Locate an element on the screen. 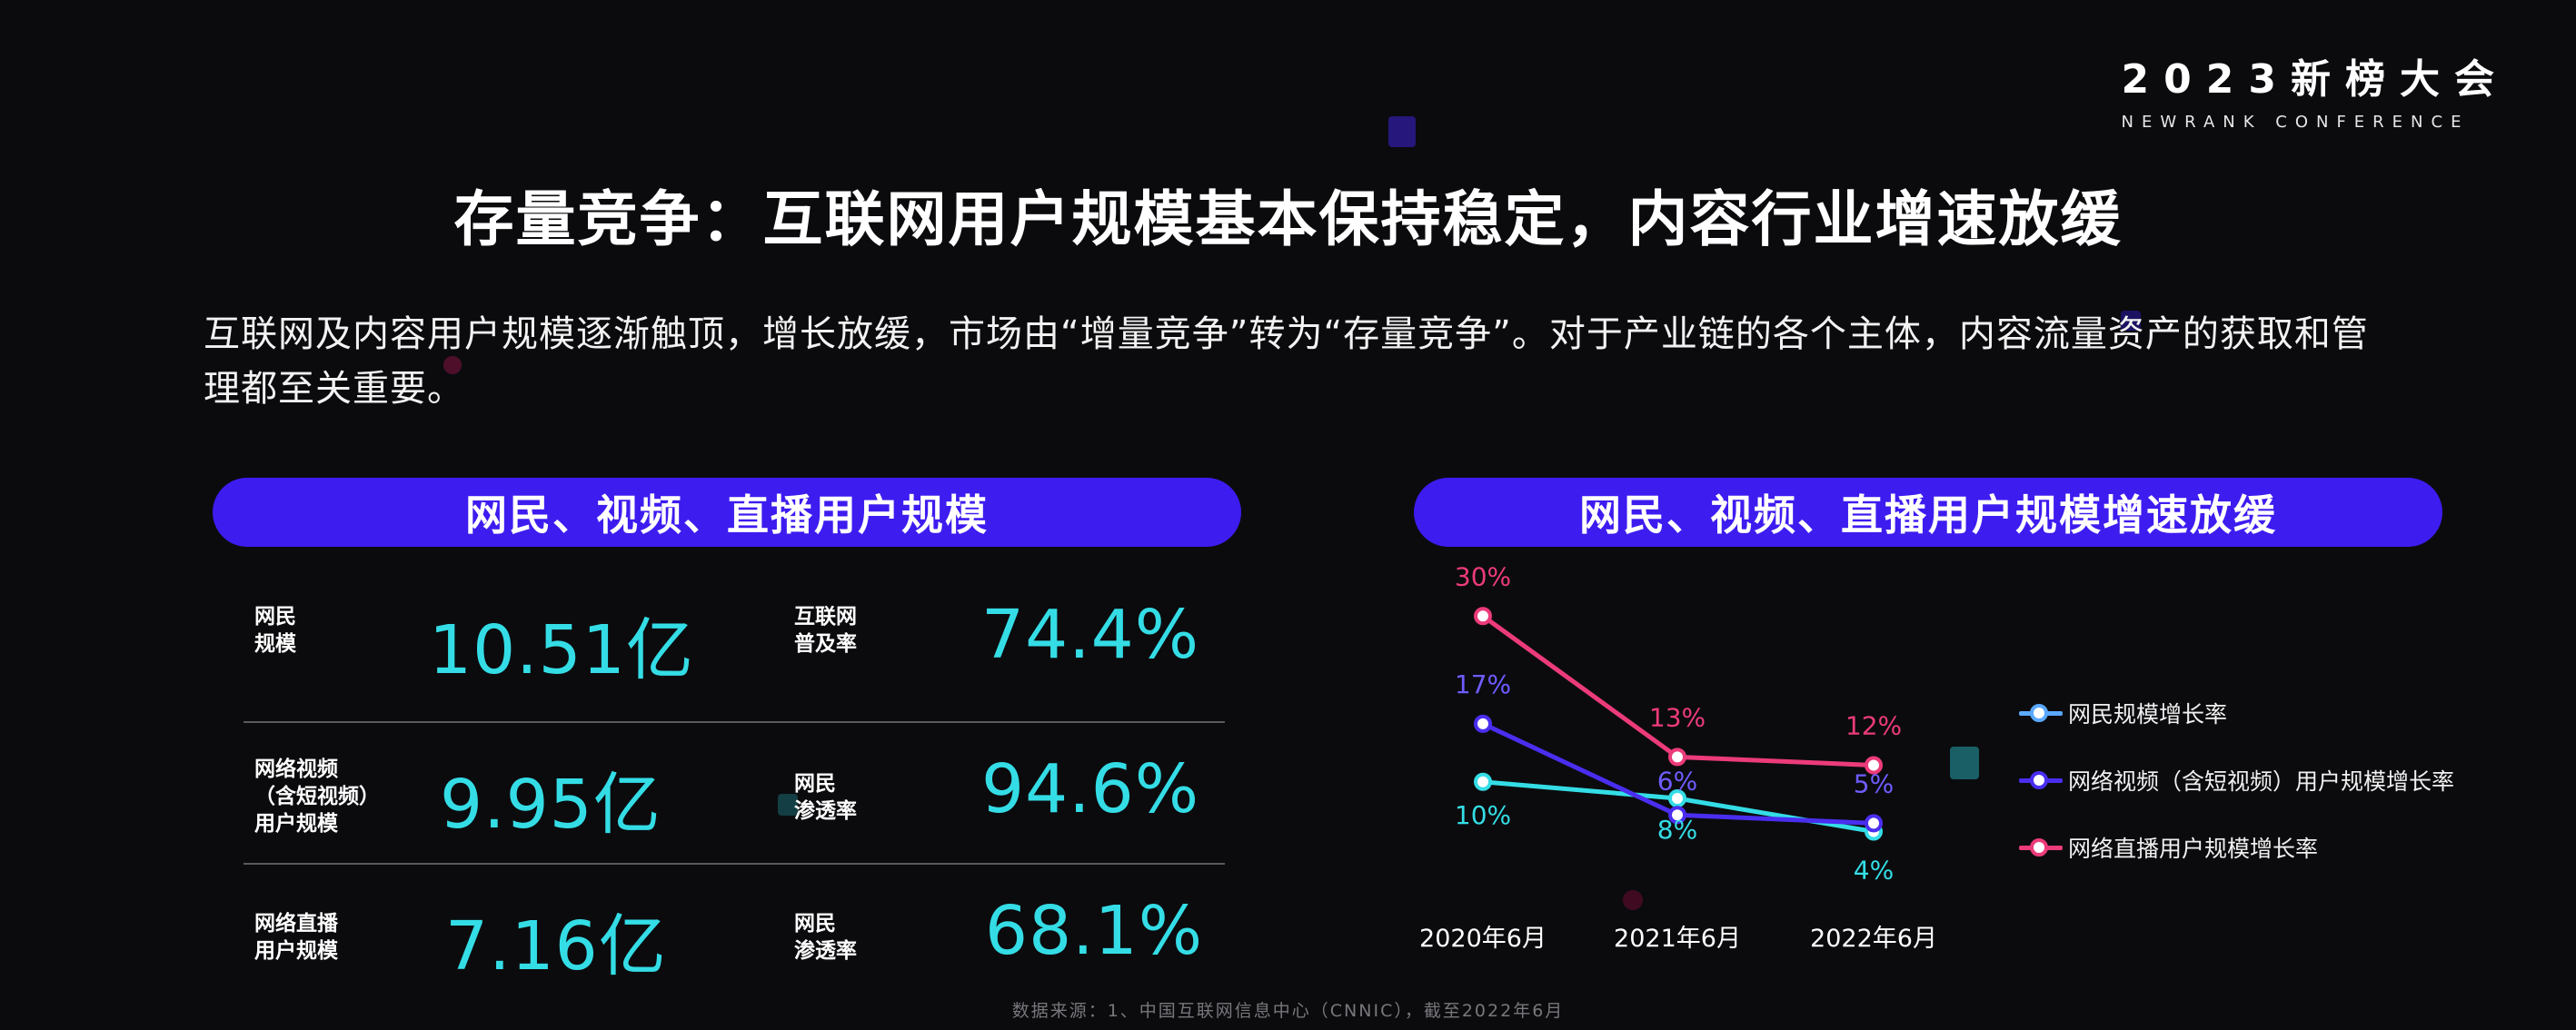  legend-label: 网络视频（含短视频）用户规模增长率 is located at coordinates (2261, 780).